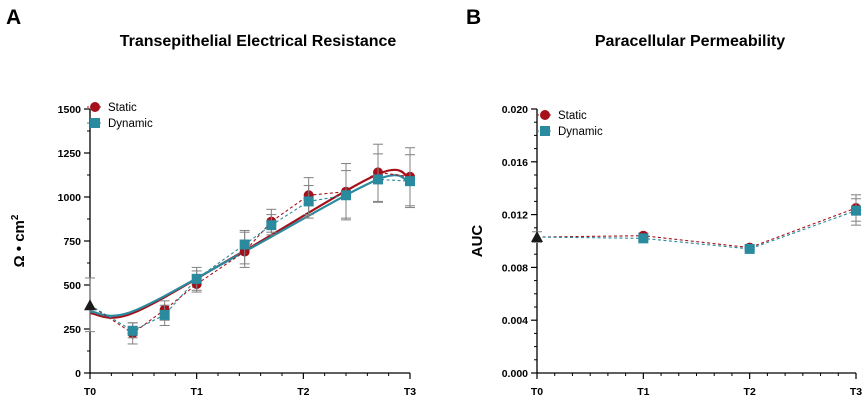  Describe the element at coordinates (70, 198) in the screenshot. I see `y-tick-label: 1000` at that location.